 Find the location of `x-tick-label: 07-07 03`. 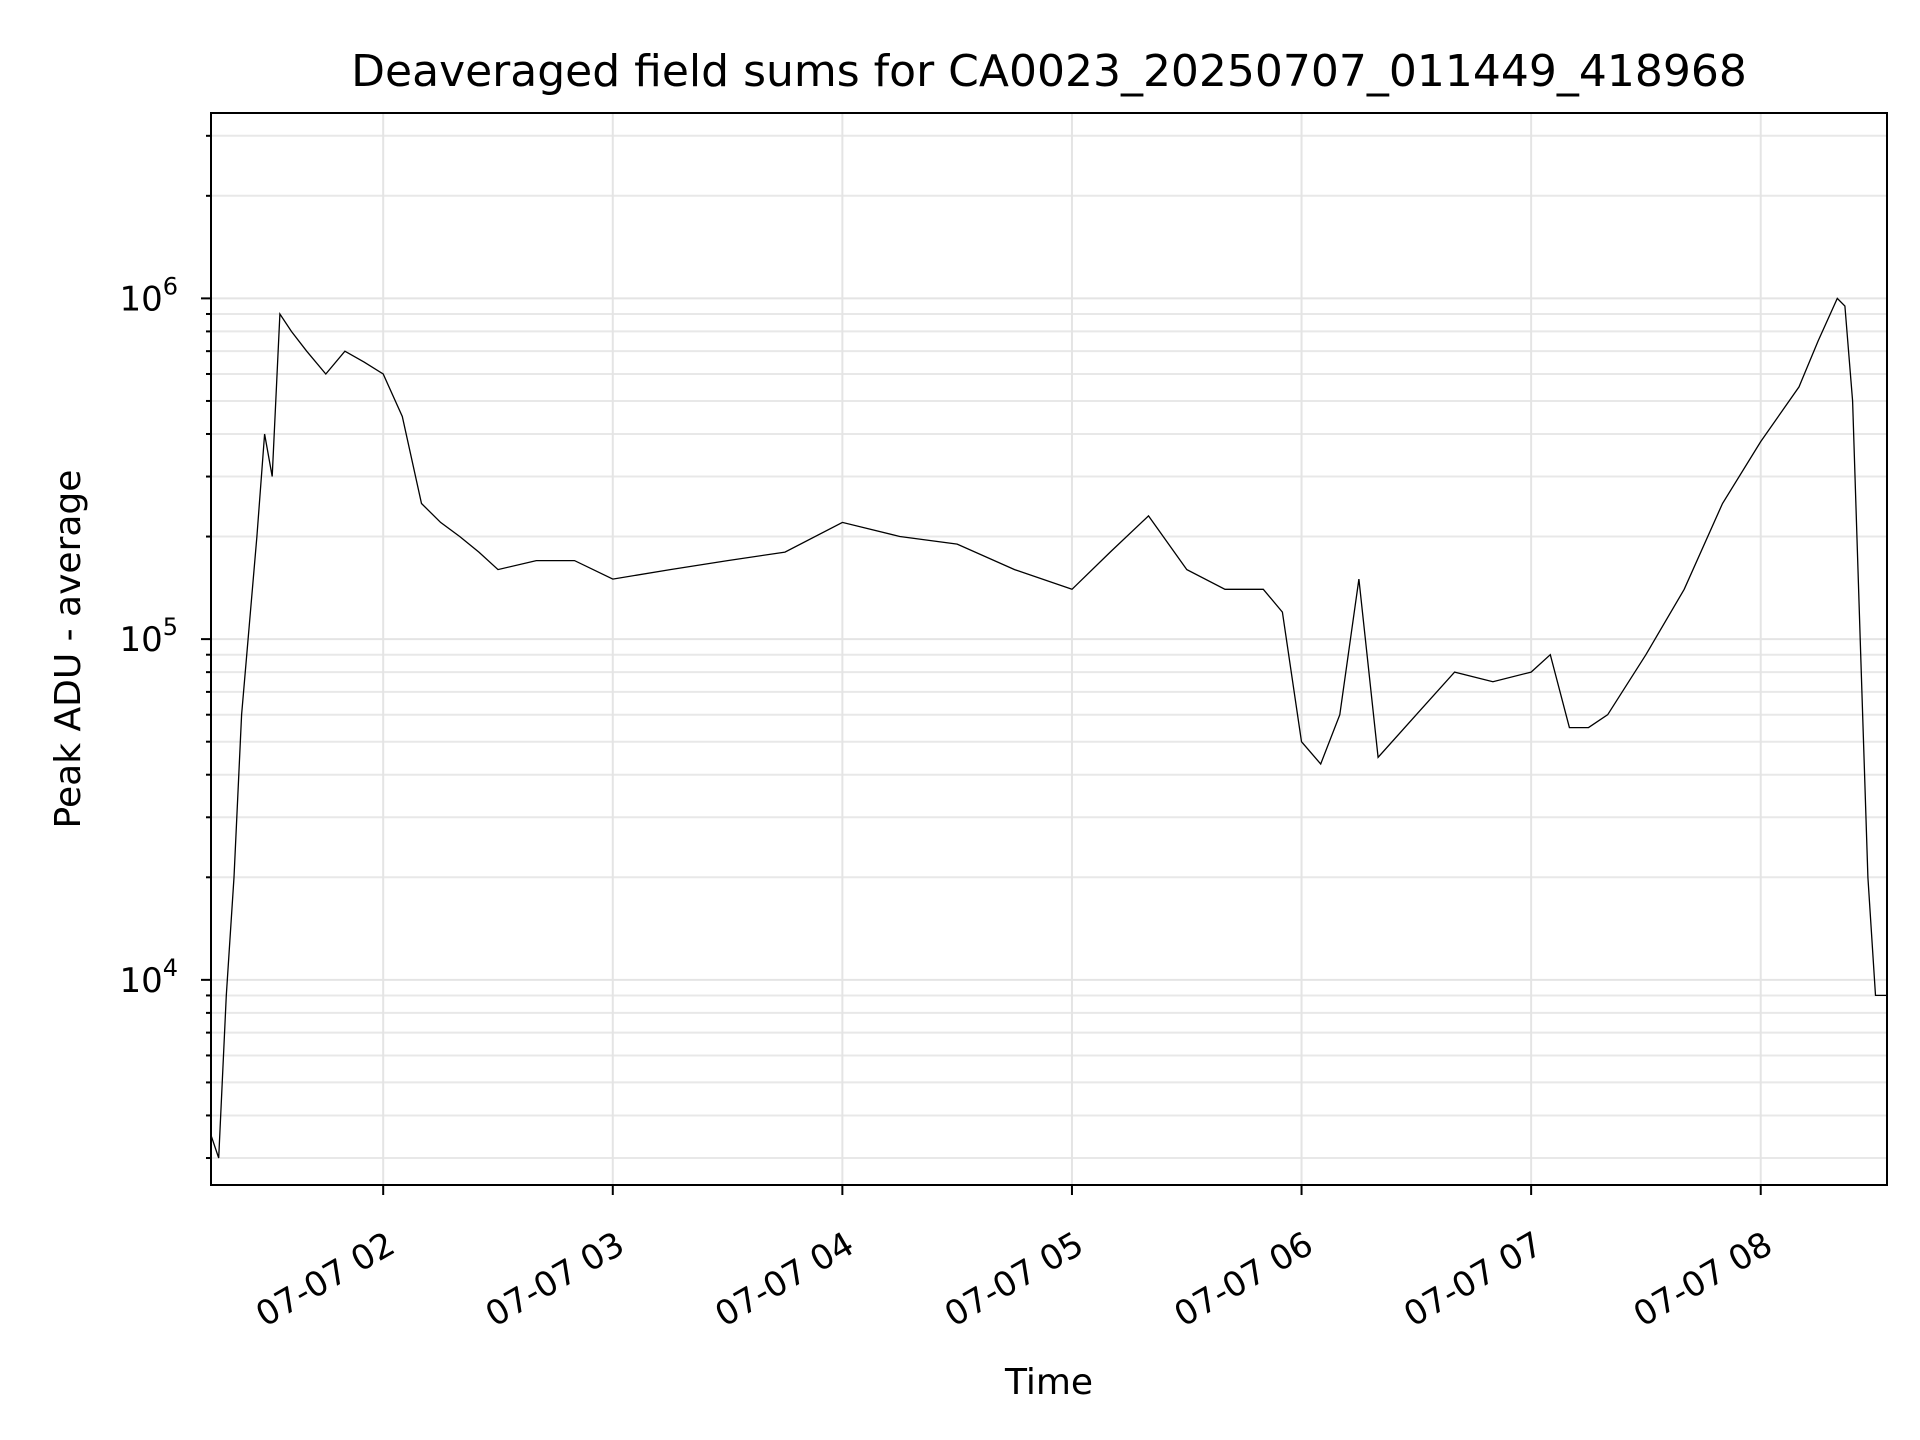

x-tick-label: 07-07 03 is located at coordinates (555, 1279).